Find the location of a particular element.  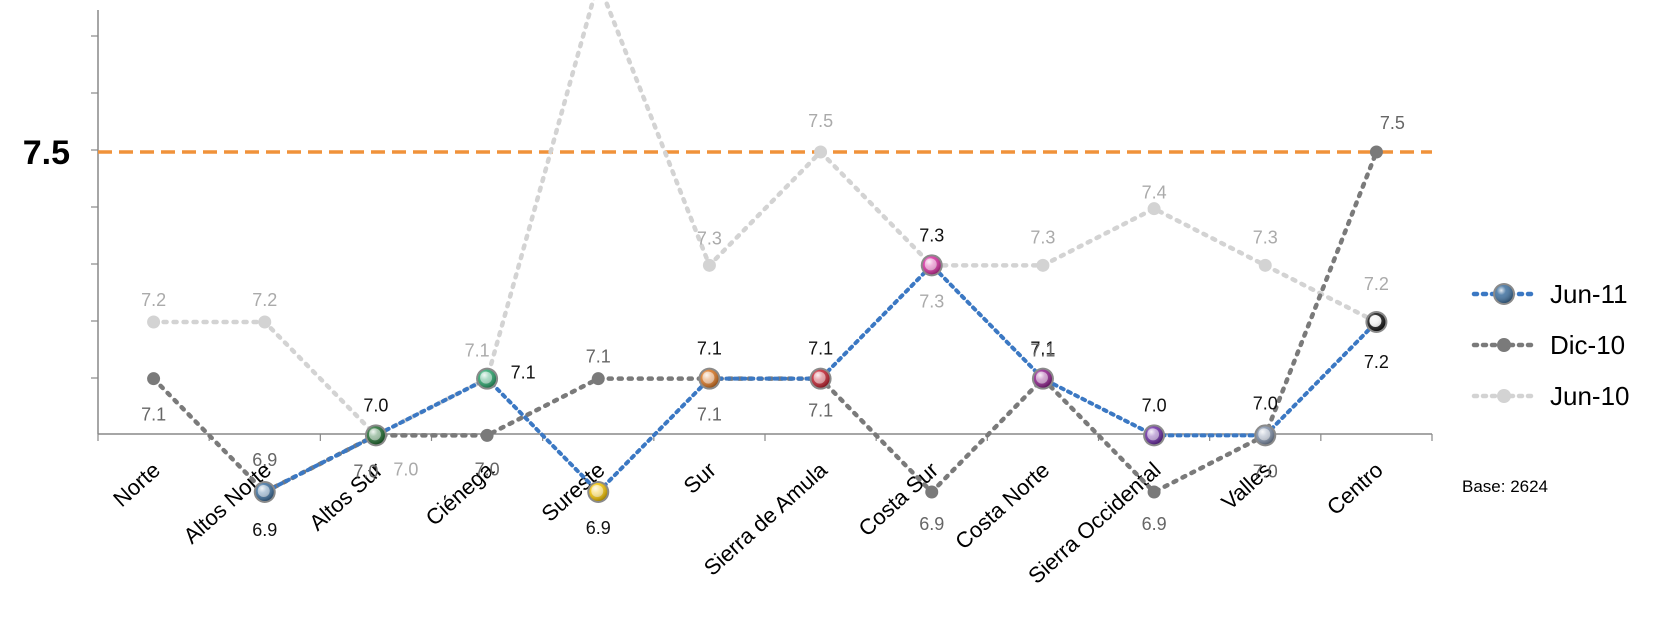

legend-item-jun-10: Jun-10 is located at coordinates (1550, 396).